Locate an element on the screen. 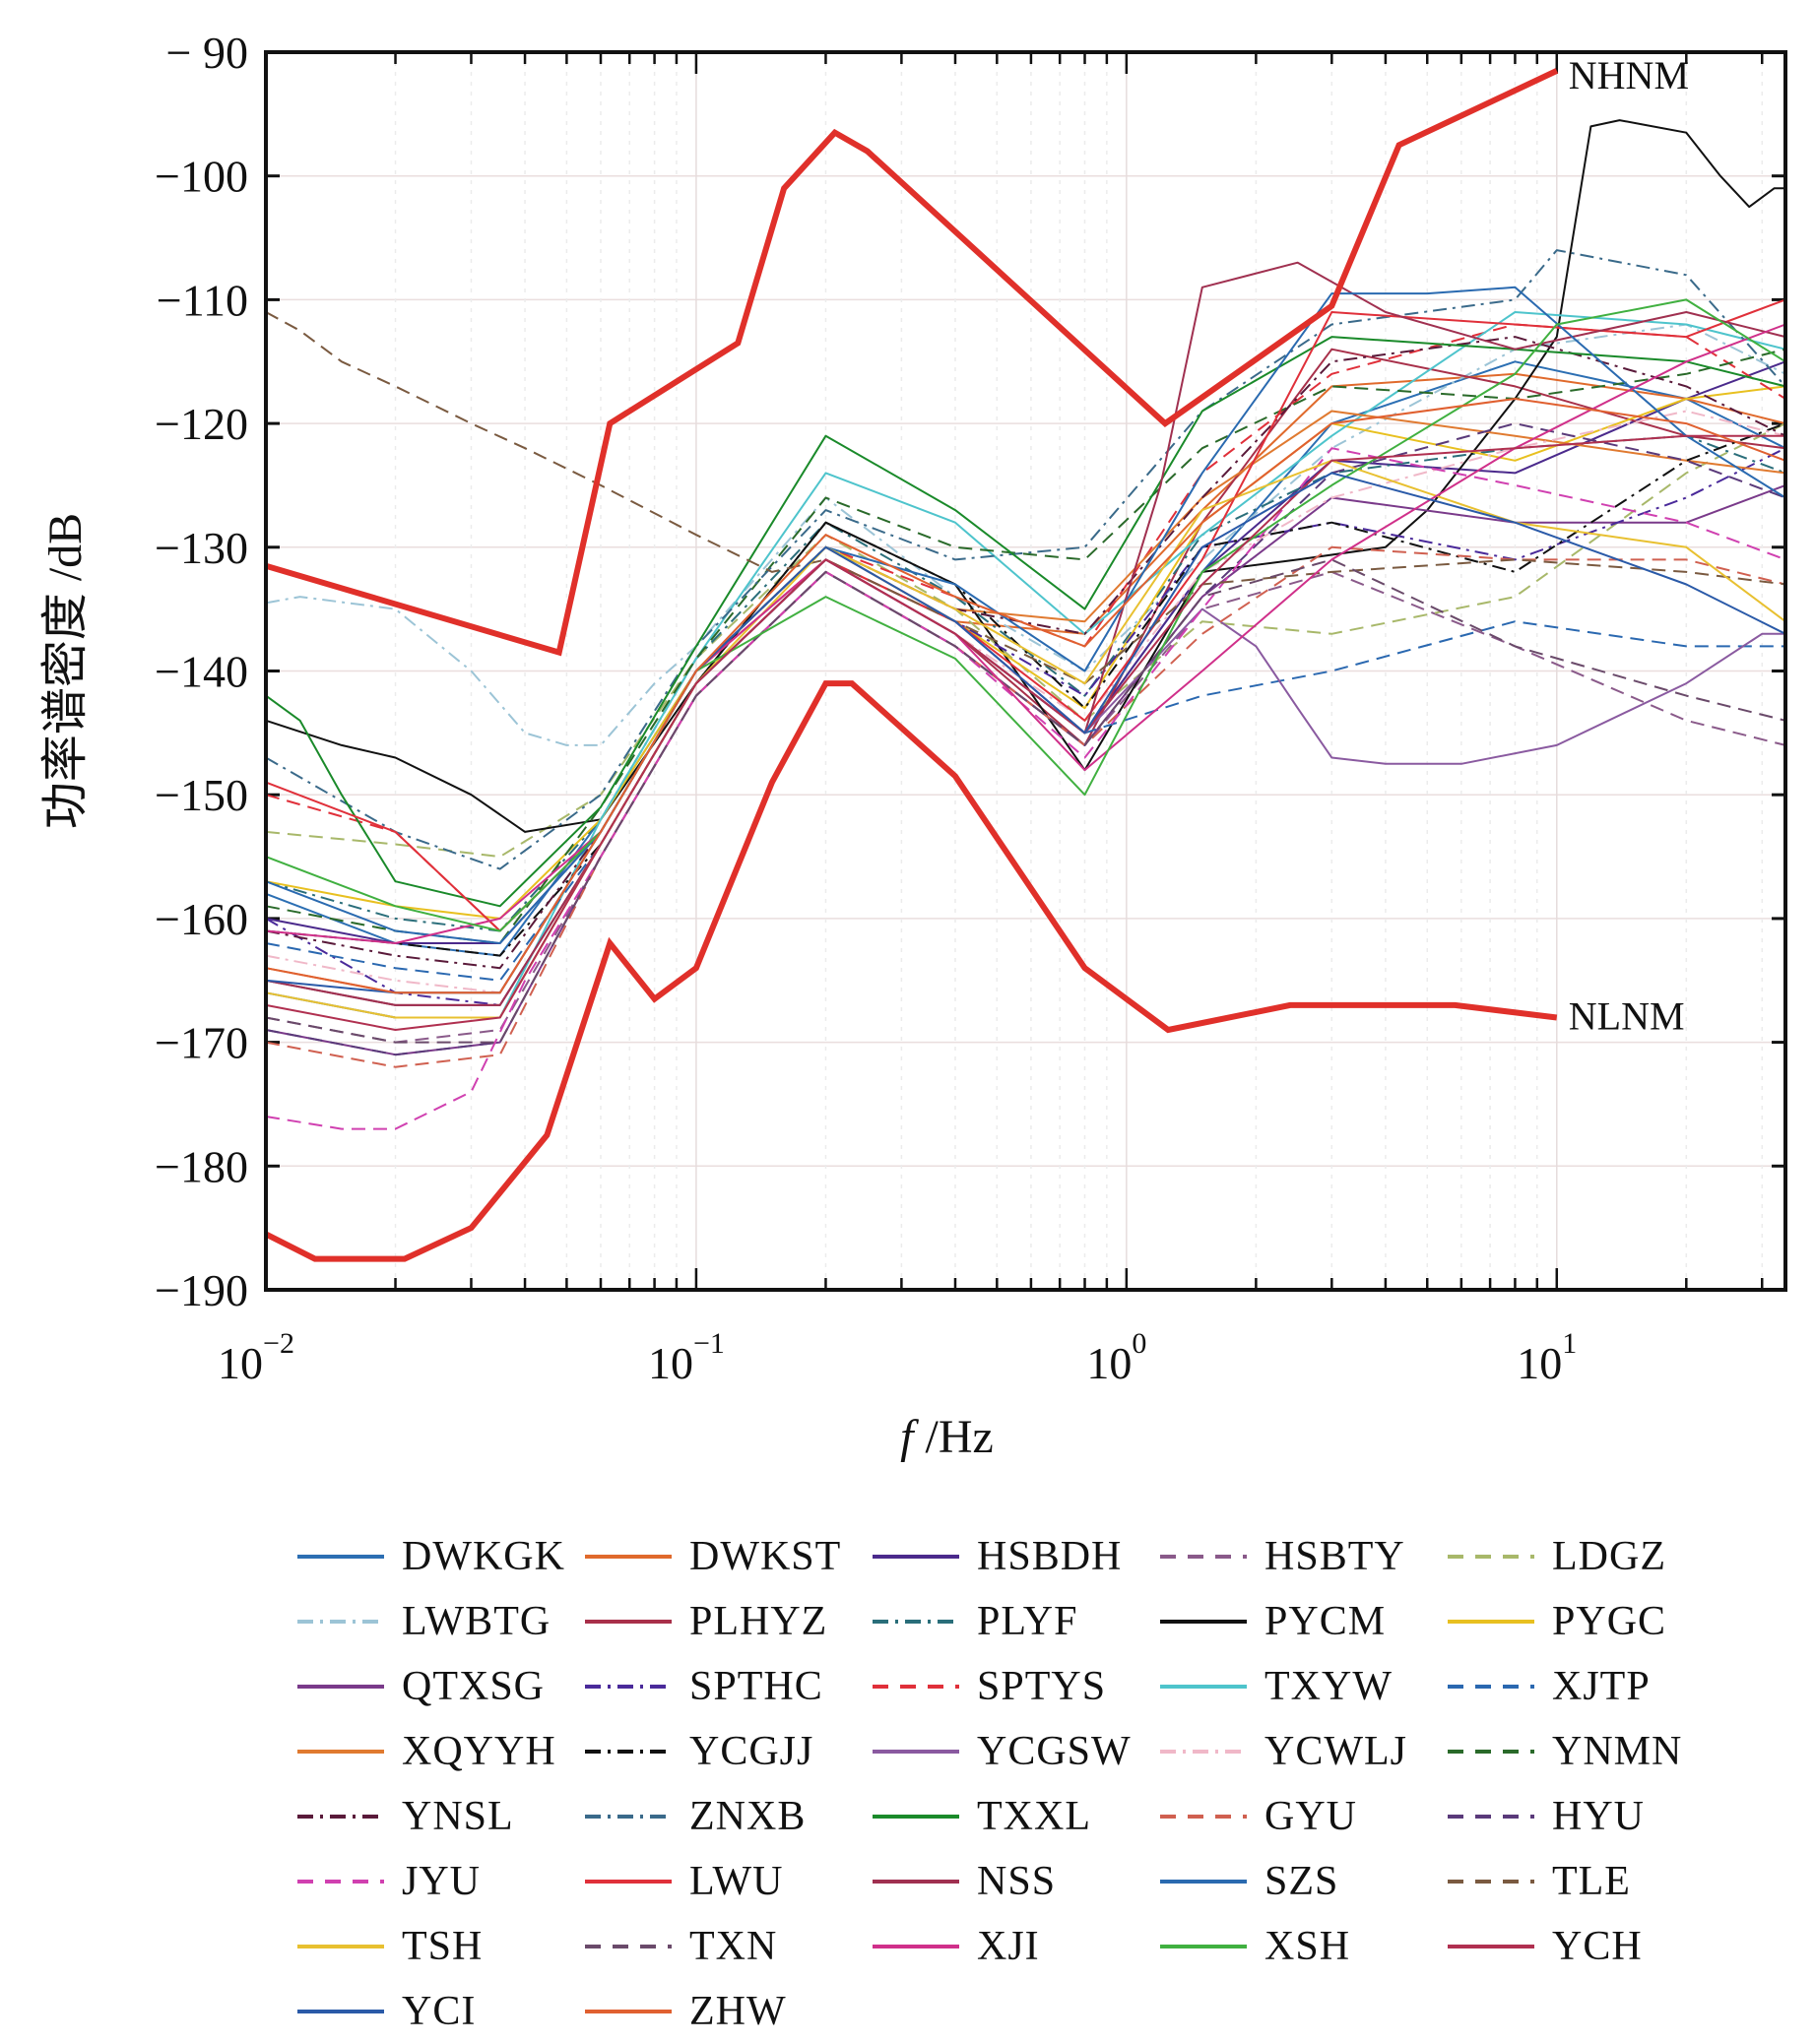 The width and height of the screenshot is (1815, 2044). legend-item: QTXSG is located at coordinates (439, 1686).